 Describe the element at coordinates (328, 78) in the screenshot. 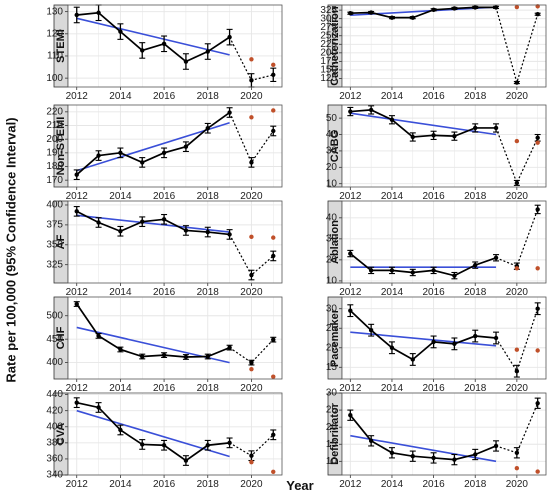

I see `y-tick-label: 125` at that location.